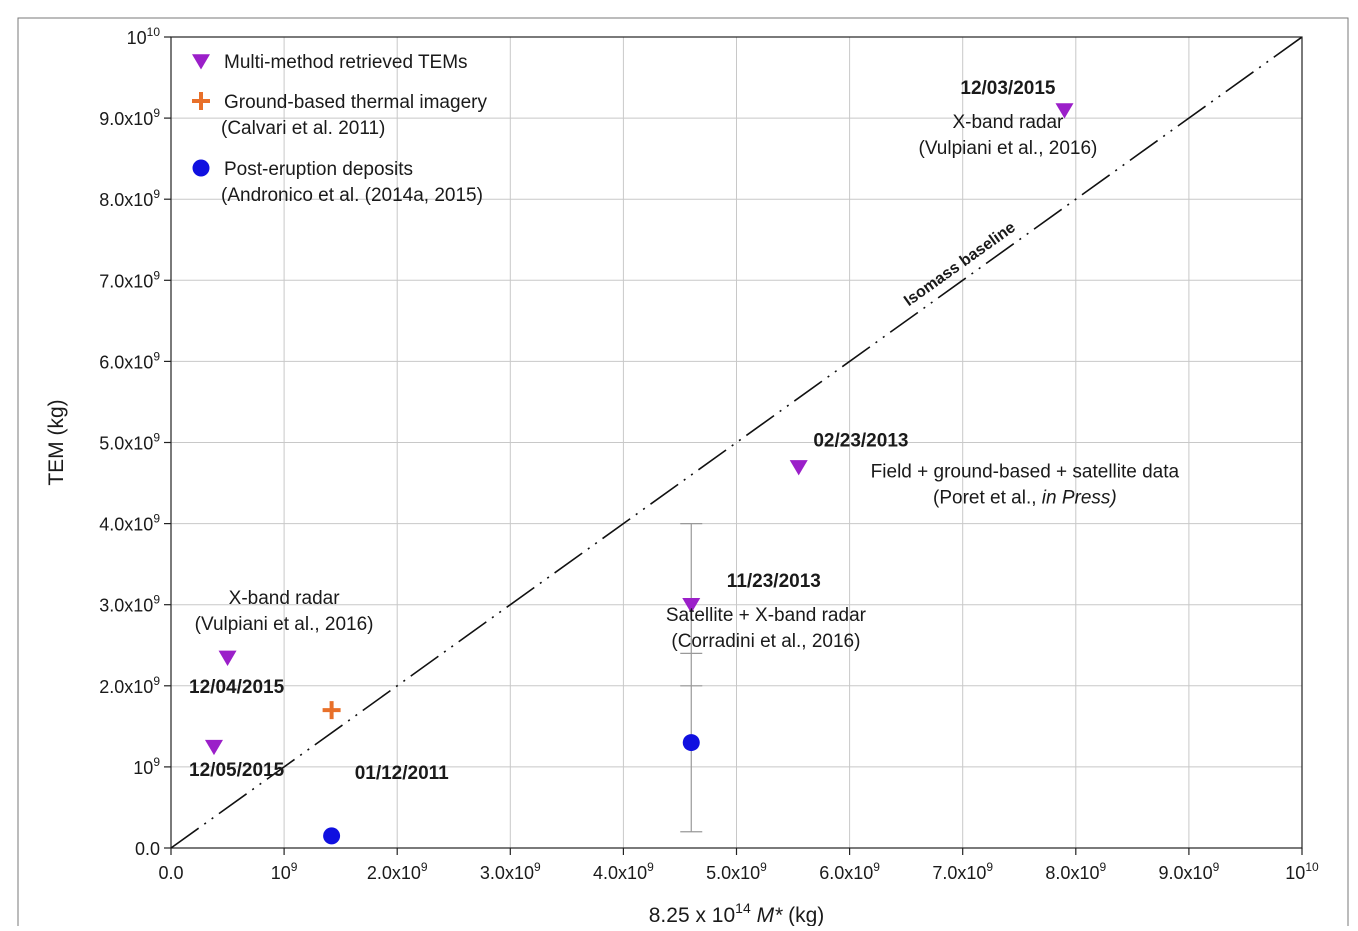 The image size is (1358, 931). I want to click on annotation-text: Satellite + X-band radar, so click(766, 615).